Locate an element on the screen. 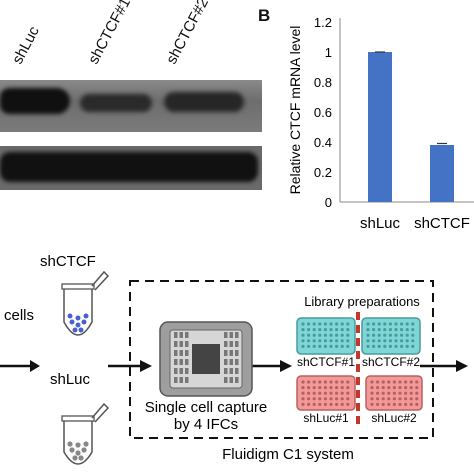 The width and height of the screenshot is (474, 474). y-tick-label: 0.8 is located at coordinates (323, 82).